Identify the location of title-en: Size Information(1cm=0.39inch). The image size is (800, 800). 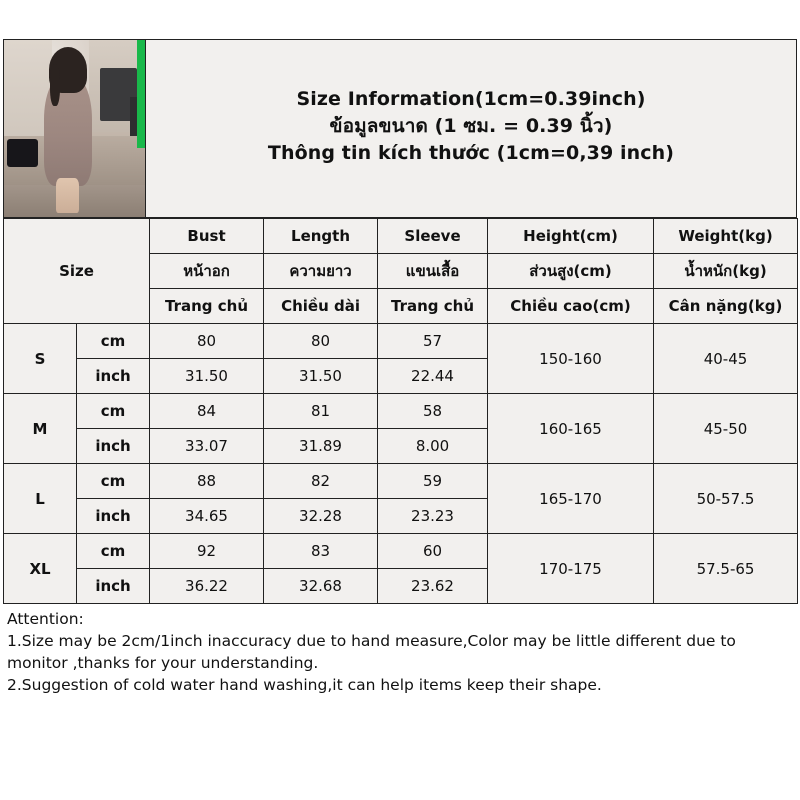
(471, 98).